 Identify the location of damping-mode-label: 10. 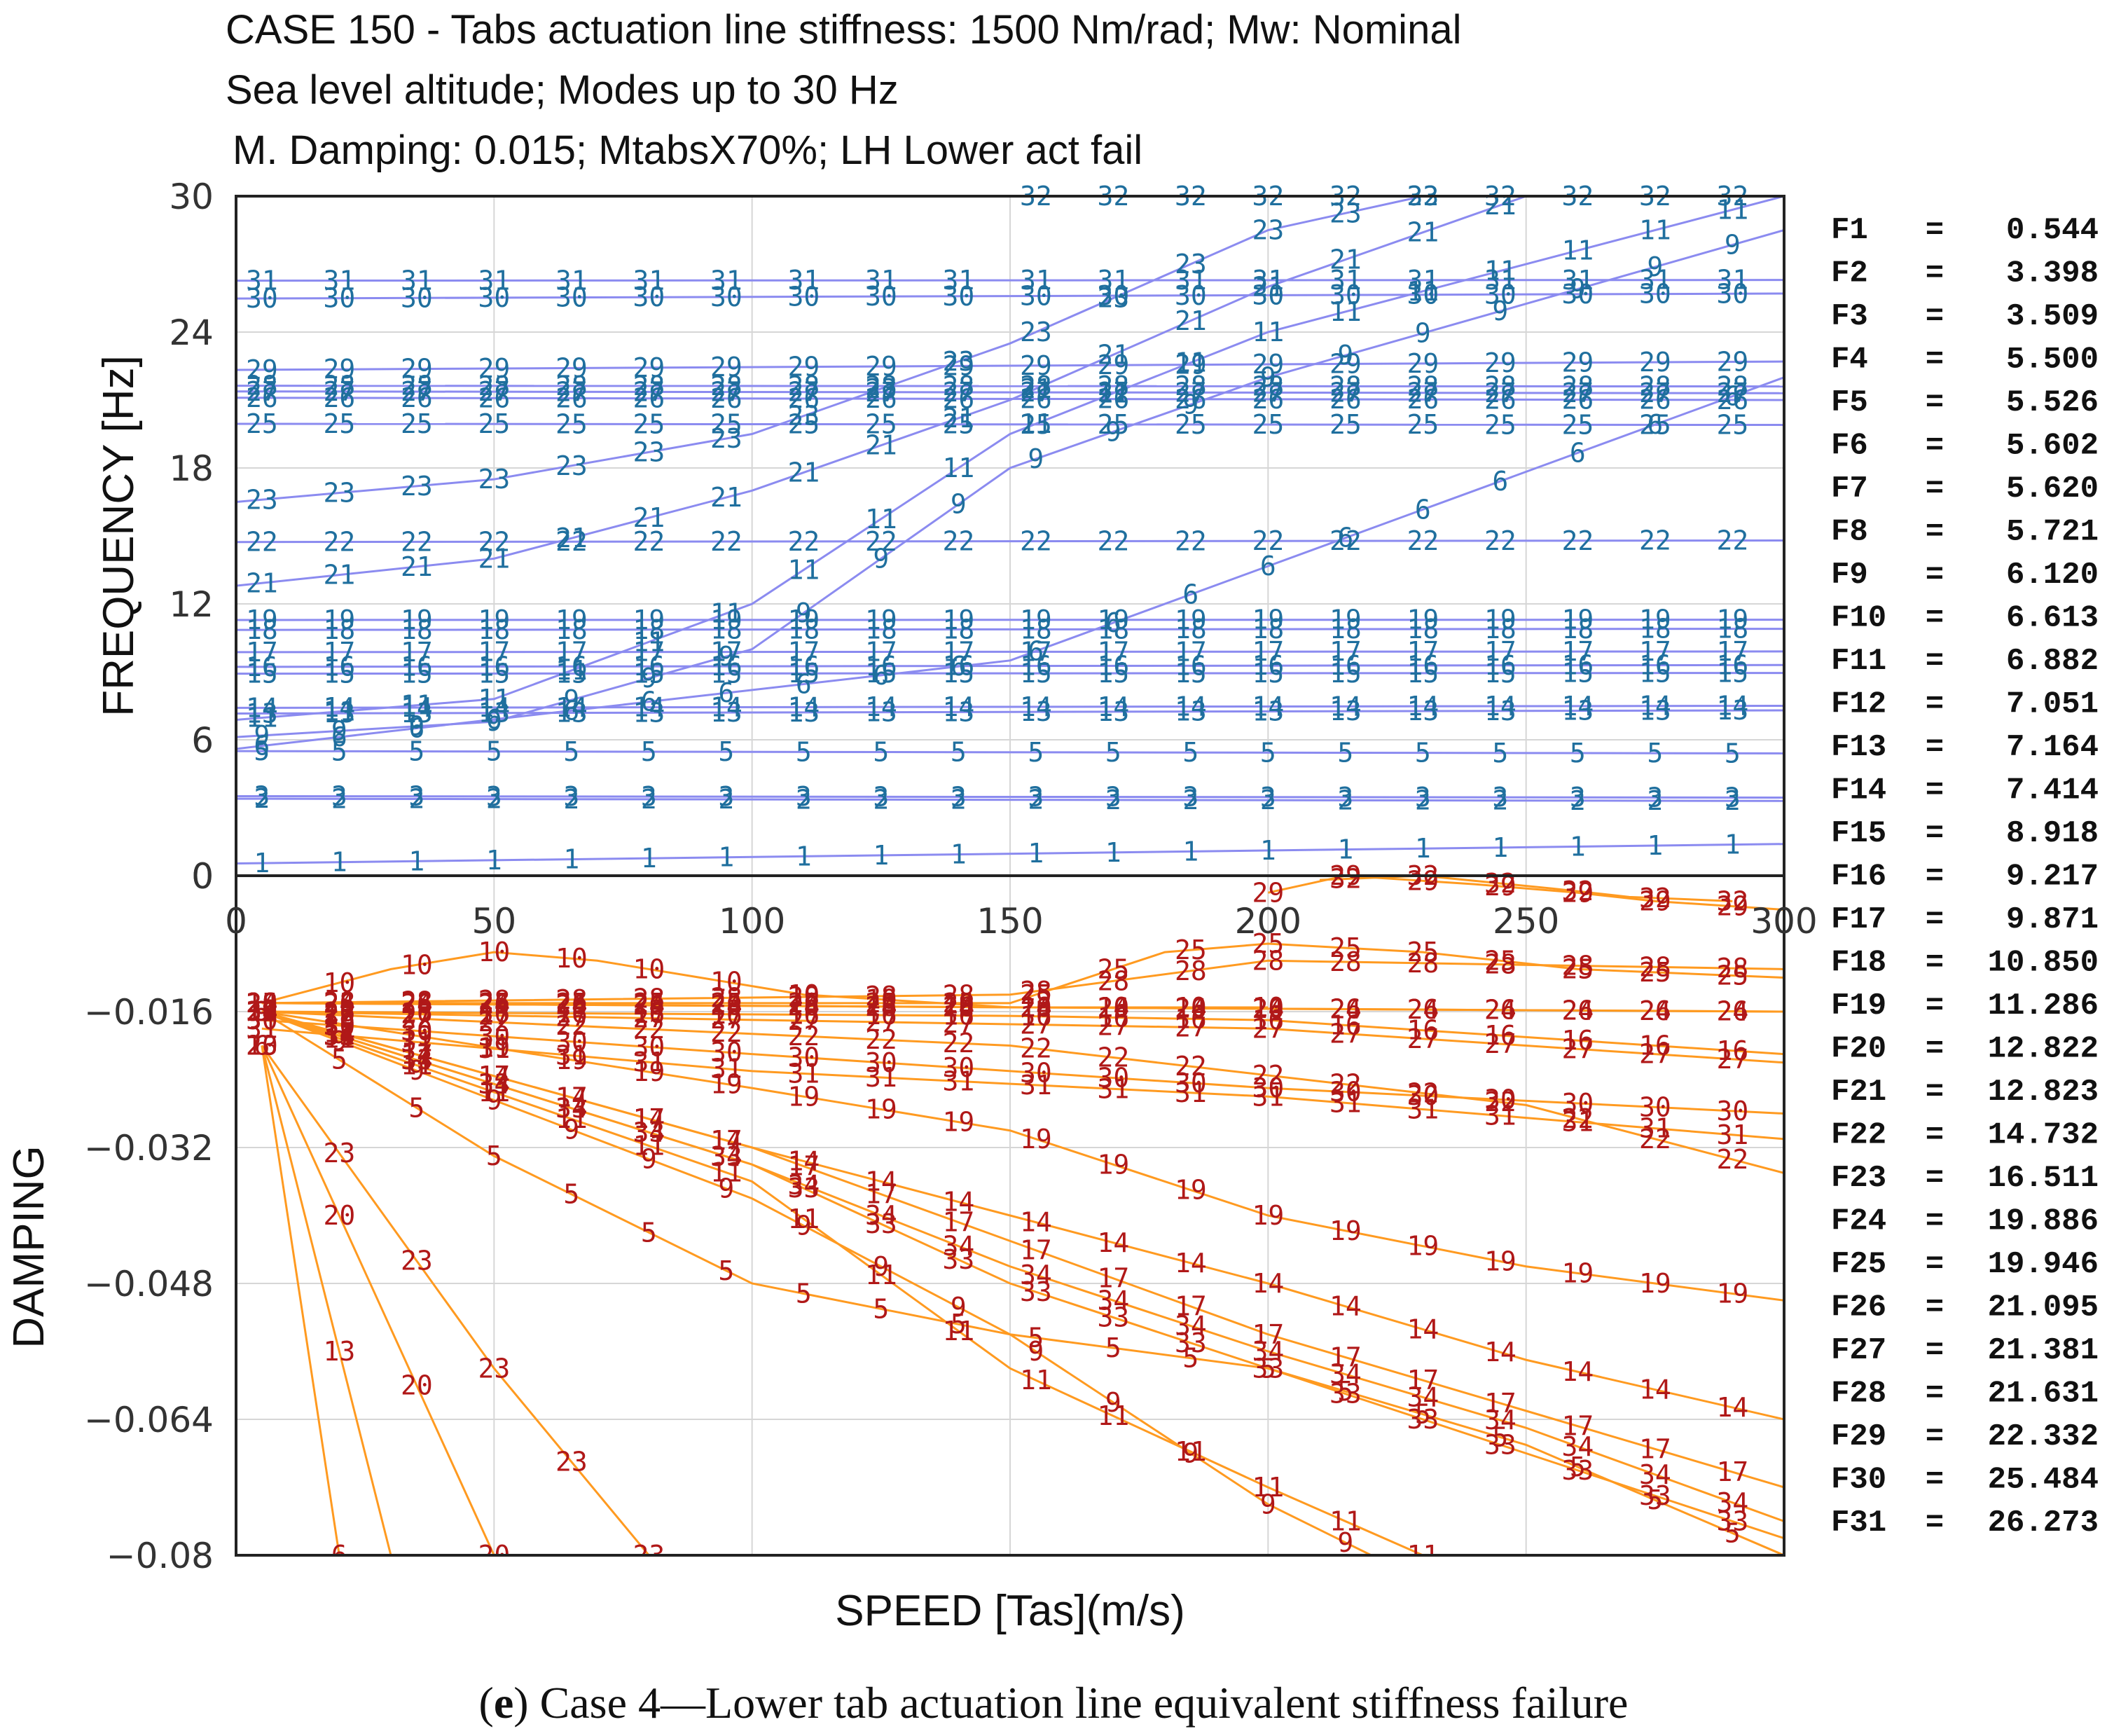
(1036, 1007).